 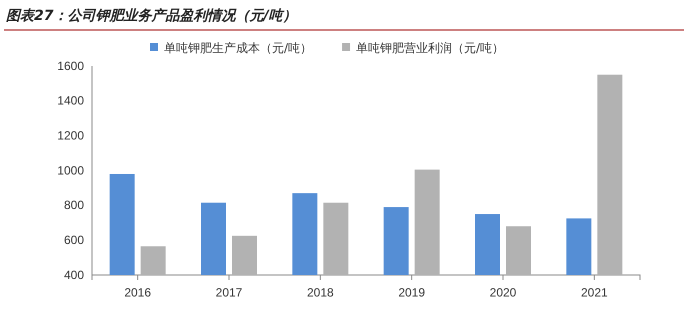 What do you see at coordinates (151, 15) in the screenshot?
I see `chart-title: 图表27：公司钾肥业务产品盈利情况（元/吨）` at bounding box center [151, 15].